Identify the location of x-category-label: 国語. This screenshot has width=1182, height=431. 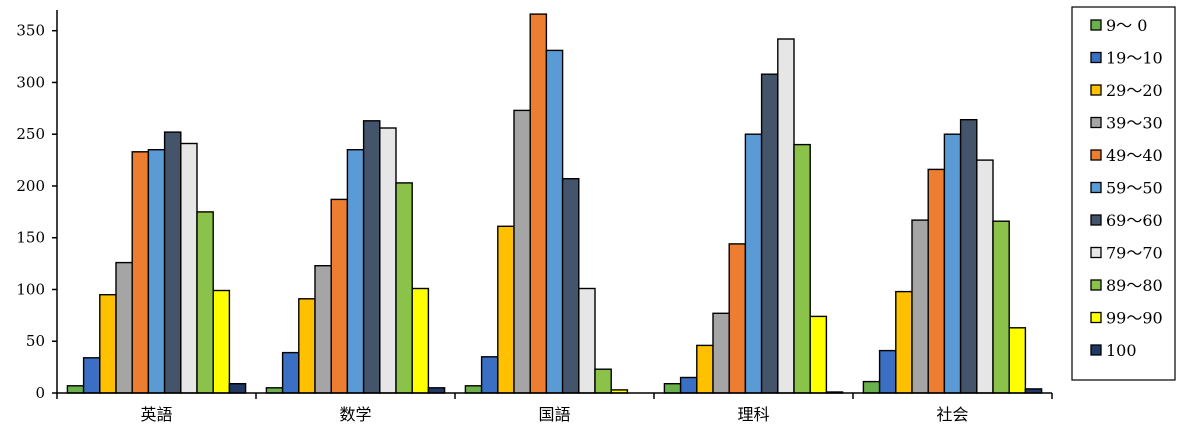
(554, 414).